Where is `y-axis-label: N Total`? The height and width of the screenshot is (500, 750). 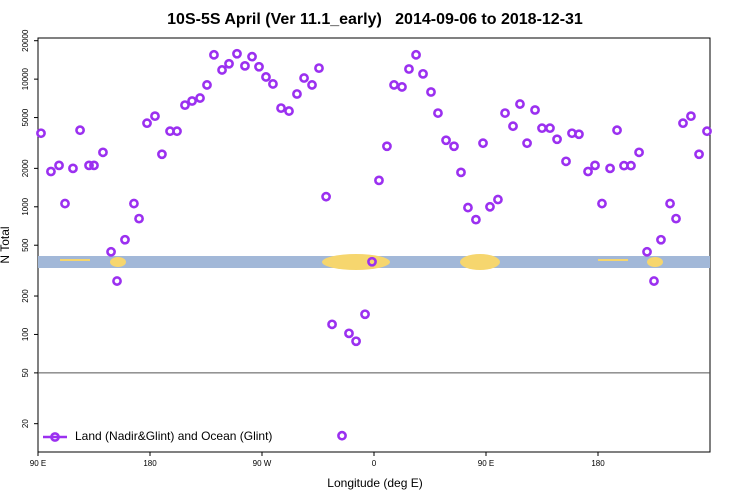 y-axis-label: N Total is located at coordinates (6, 244).